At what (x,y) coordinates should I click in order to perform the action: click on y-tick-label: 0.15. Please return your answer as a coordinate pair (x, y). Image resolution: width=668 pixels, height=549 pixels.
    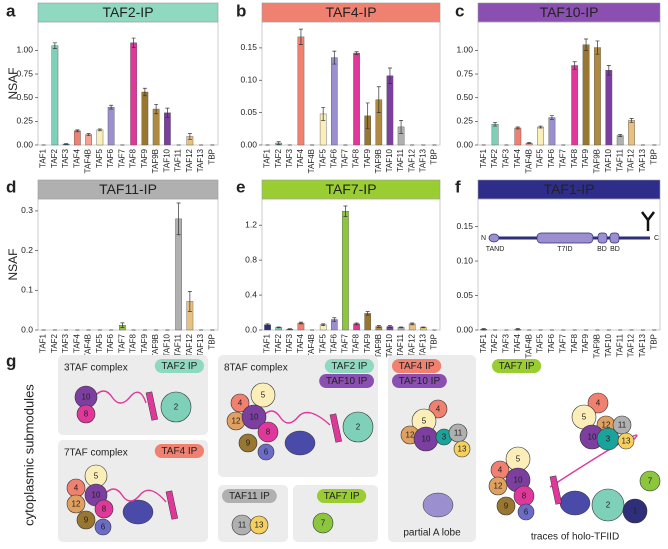
    Looking at the image, I should click on (464, 226).